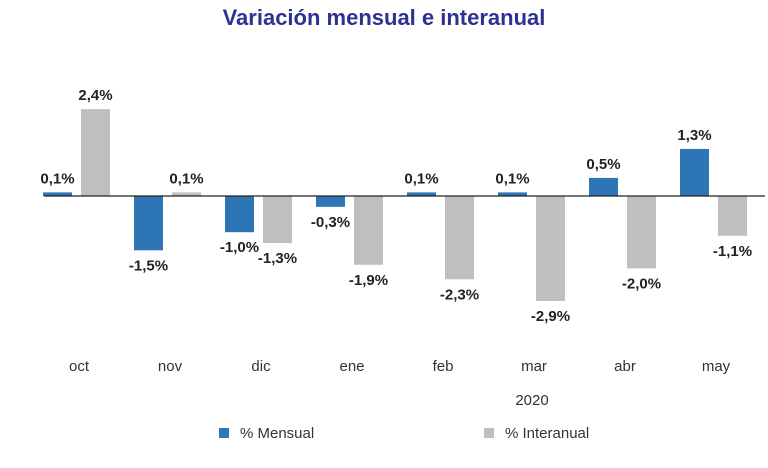 The image size is (768, 468). Describe the element at coordinates (694, 172) in the screenshot. I see `bar-mensual-may` at that location.